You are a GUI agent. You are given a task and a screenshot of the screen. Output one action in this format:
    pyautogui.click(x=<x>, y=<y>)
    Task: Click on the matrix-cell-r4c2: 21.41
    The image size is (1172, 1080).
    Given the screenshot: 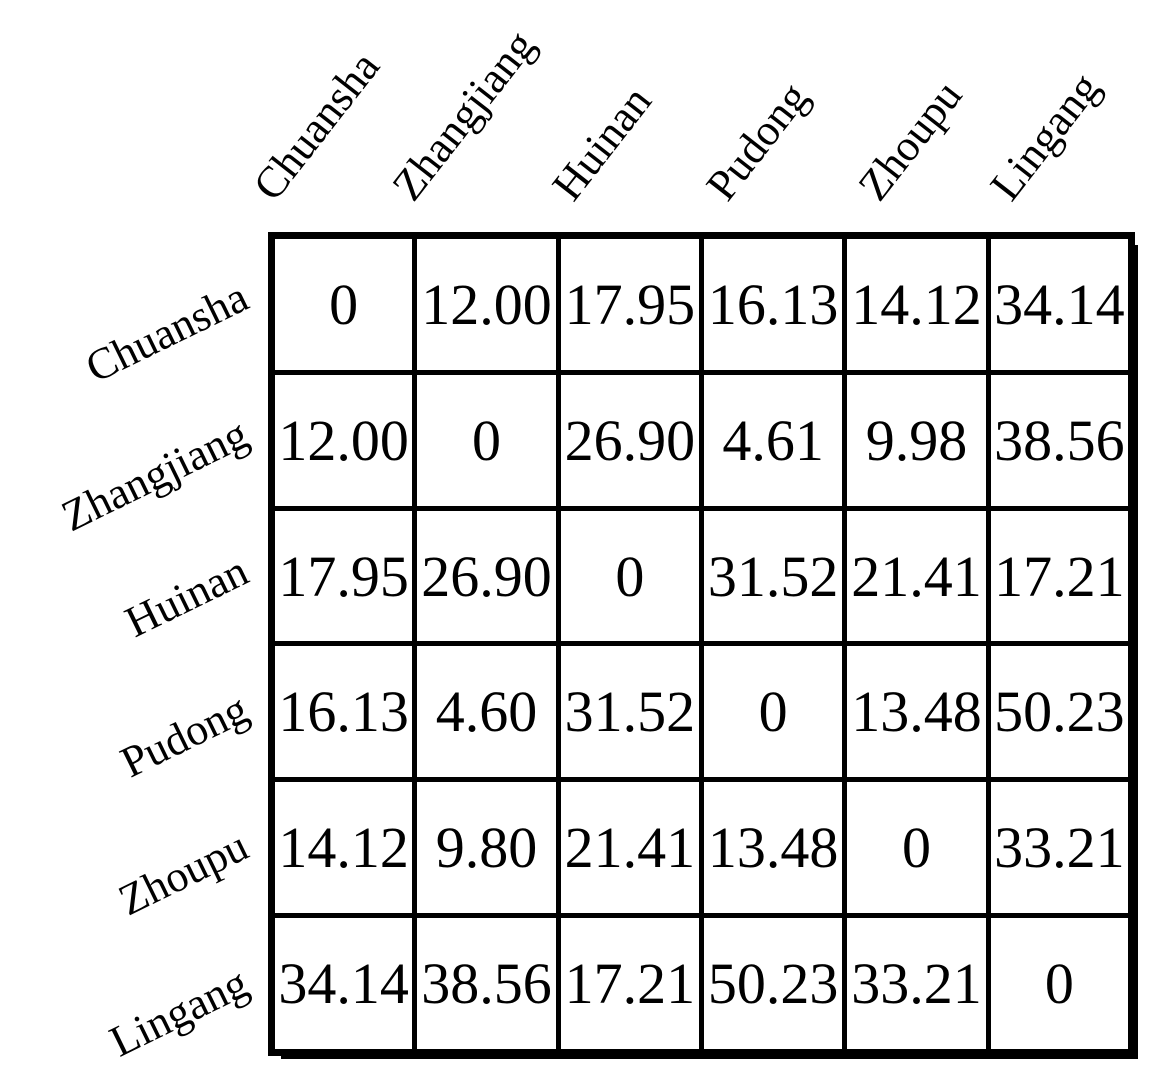 What is the action you would take?
    pyautogui.click(x=629, y=847)
    